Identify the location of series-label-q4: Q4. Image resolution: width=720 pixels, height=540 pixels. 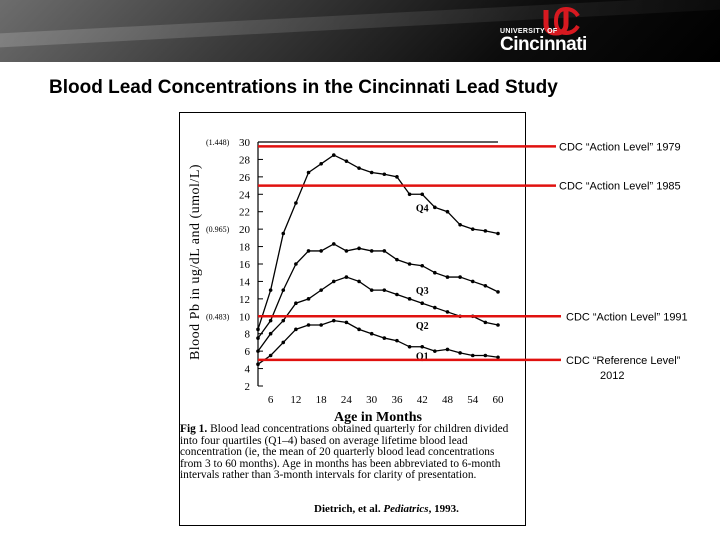
(422, 208).